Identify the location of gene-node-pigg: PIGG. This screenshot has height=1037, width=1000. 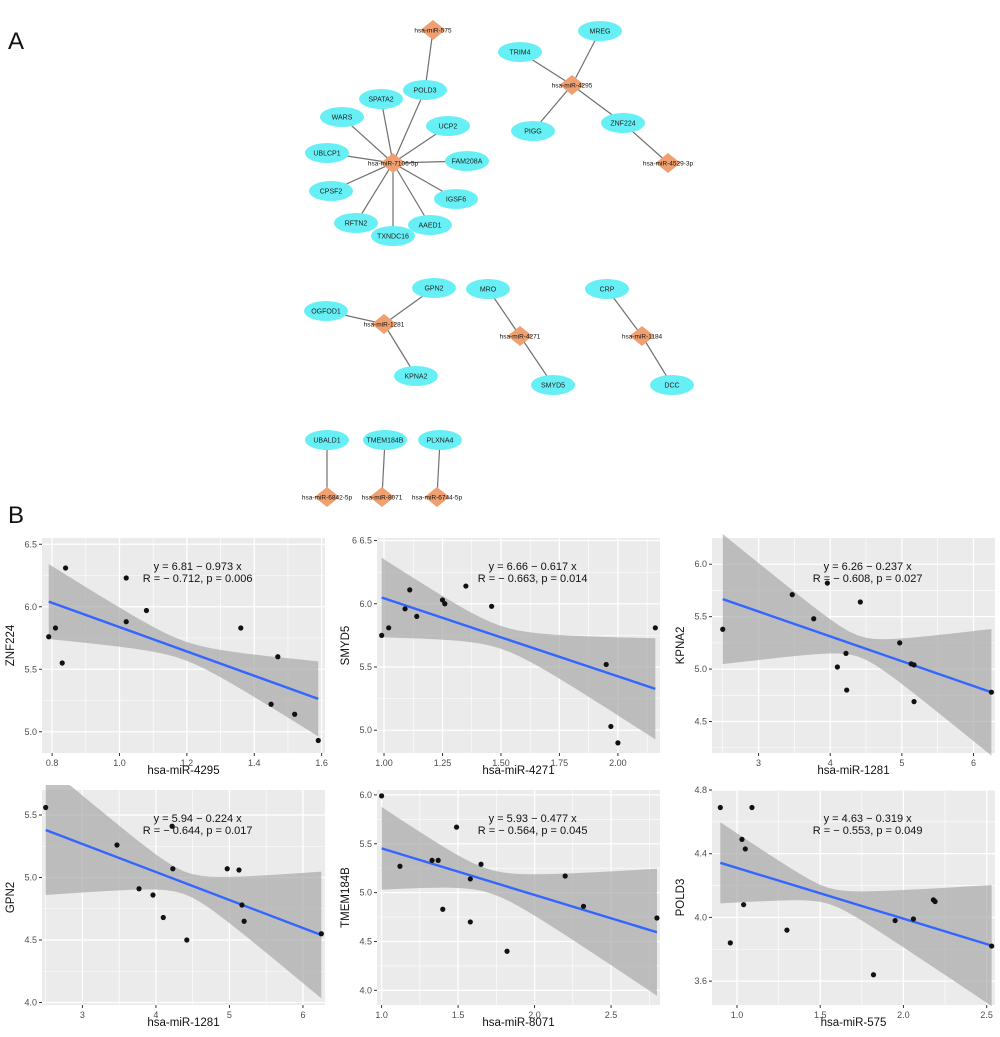
(533, 131).